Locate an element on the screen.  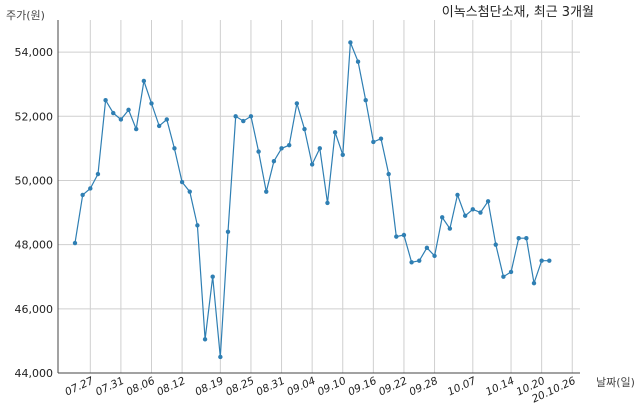
x-tick-label: 09.10 is located at coordinates (332, 387).